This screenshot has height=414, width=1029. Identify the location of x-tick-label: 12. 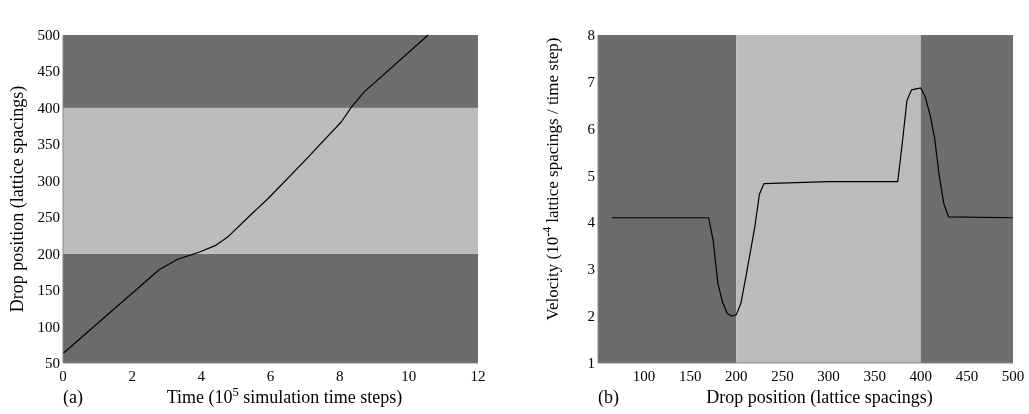
(478, 376).